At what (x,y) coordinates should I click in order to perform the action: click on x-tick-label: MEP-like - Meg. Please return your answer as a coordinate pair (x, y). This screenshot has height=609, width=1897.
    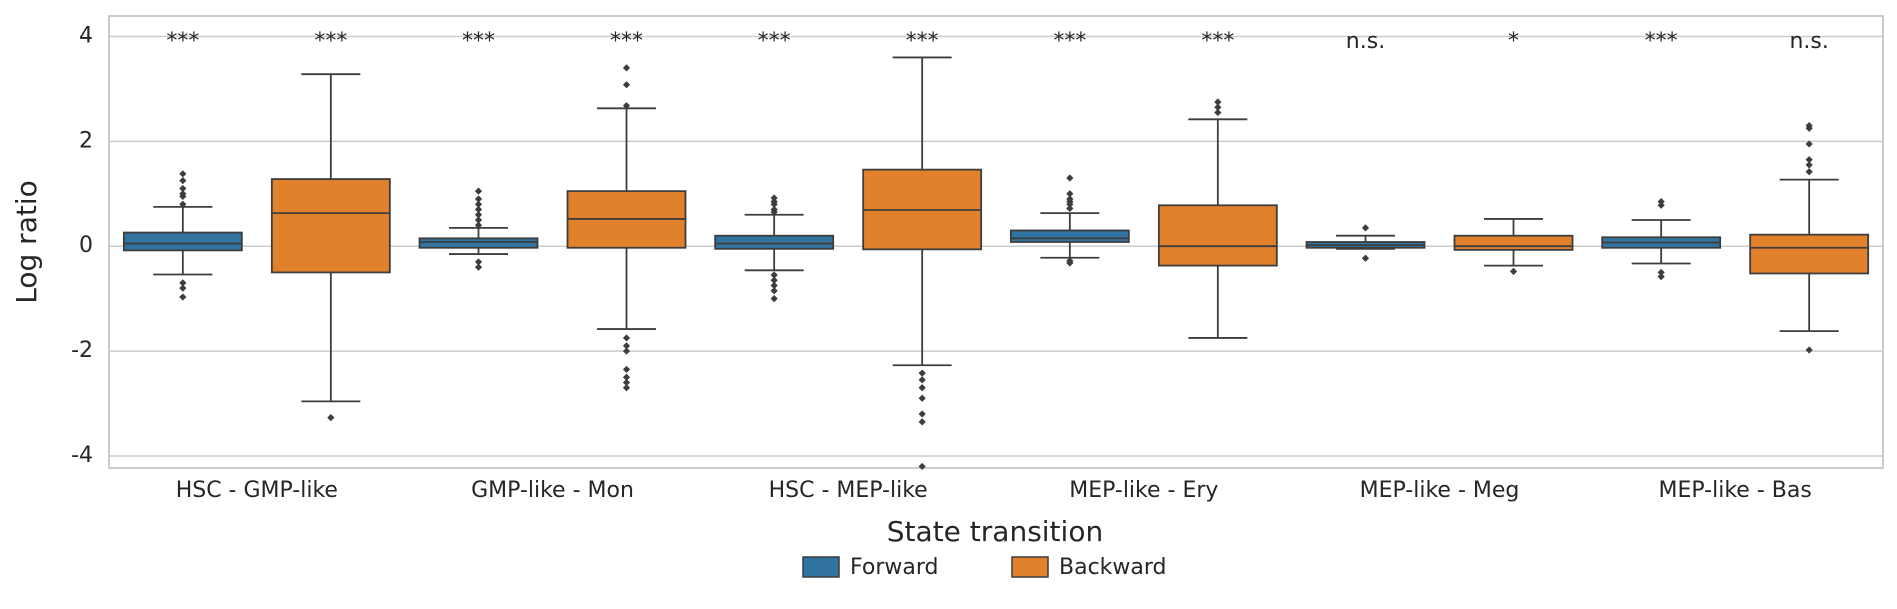
    Looking at the image, I should click on (1440, 490).